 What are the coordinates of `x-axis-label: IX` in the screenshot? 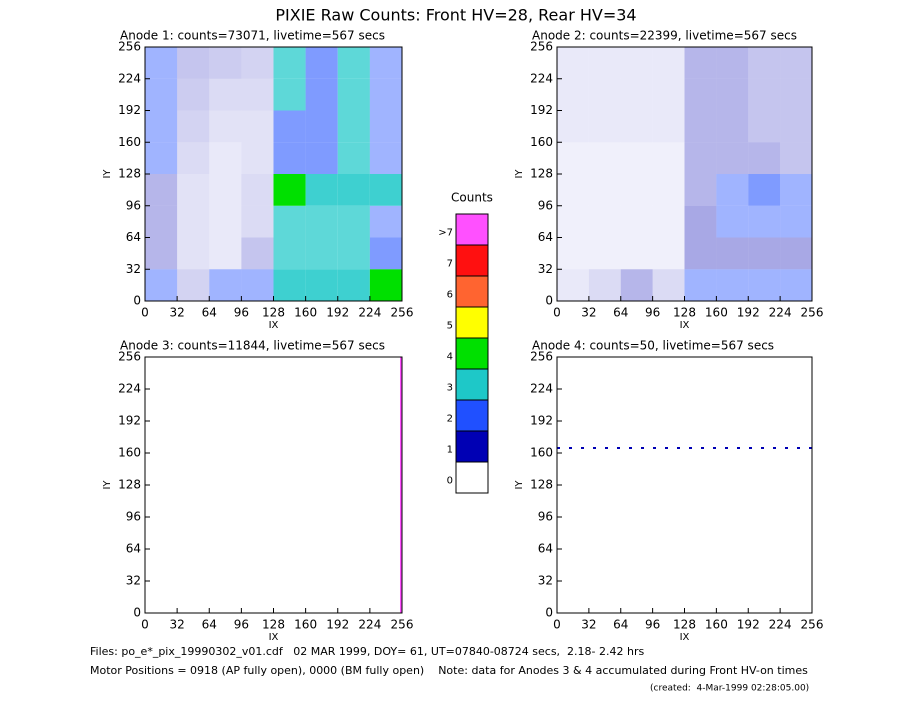 It's located at (685, 637).